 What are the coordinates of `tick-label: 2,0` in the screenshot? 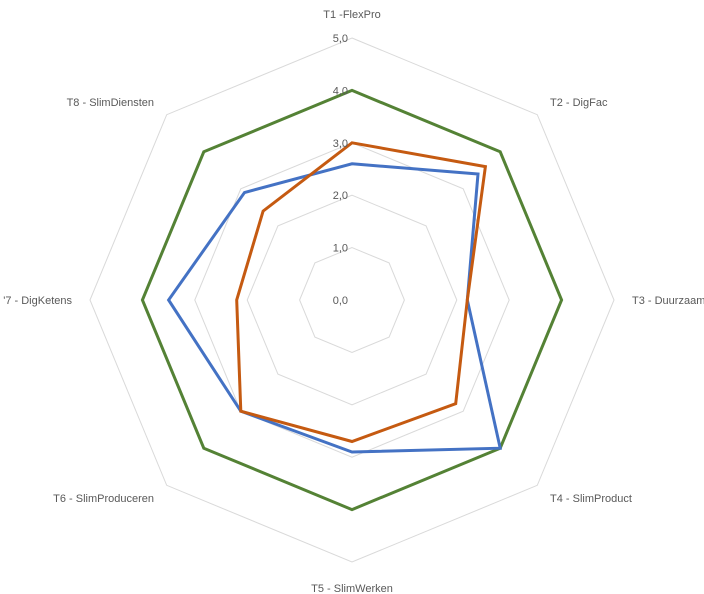 It's located at (340, 196).